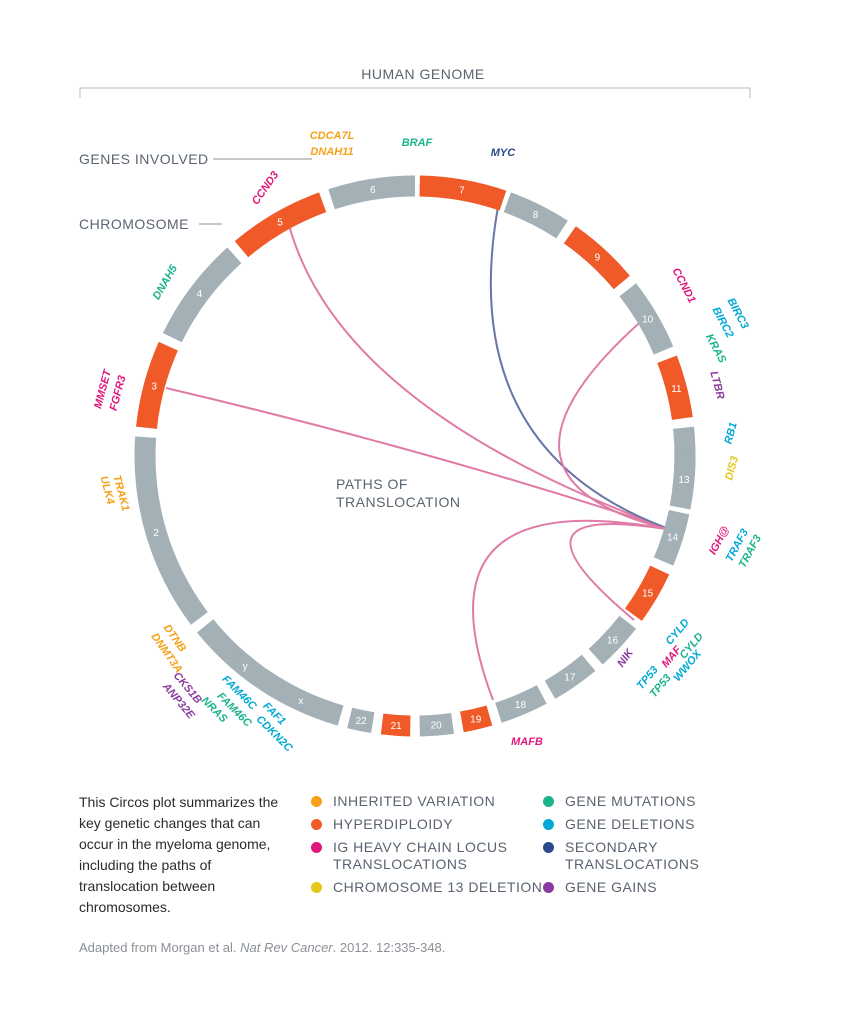  What do you see at coordinates (393, 824) in the screenshot?
I see `legend-label: HYPERDIPLOIDY` at bounding box center [393, 824].